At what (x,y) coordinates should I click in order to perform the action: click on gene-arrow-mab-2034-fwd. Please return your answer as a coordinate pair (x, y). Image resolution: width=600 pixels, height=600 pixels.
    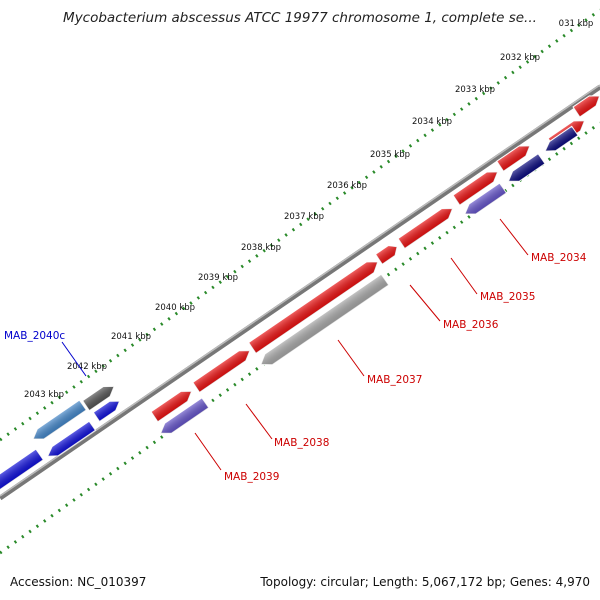
    Looking at the image, I should click on (514, 156).